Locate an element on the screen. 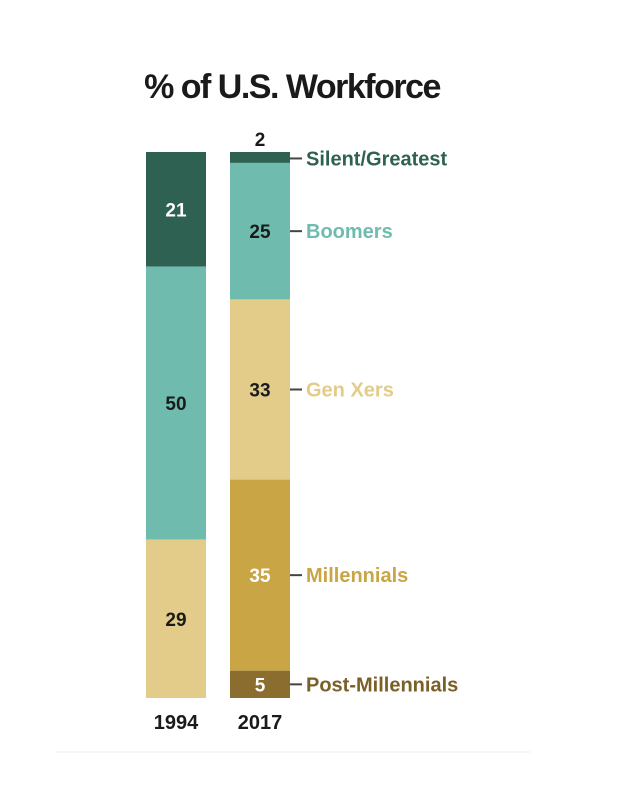 Image resolution: width=628 pixels, height=812 pixels. data-label-1994-gen-xers: 29 is located at coordinates (175, 620).